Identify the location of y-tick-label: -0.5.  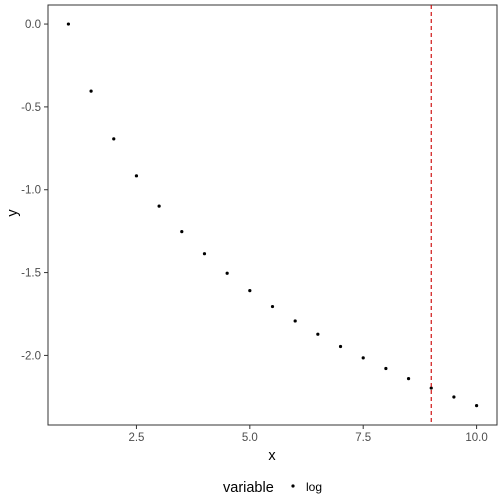
(31, 108).